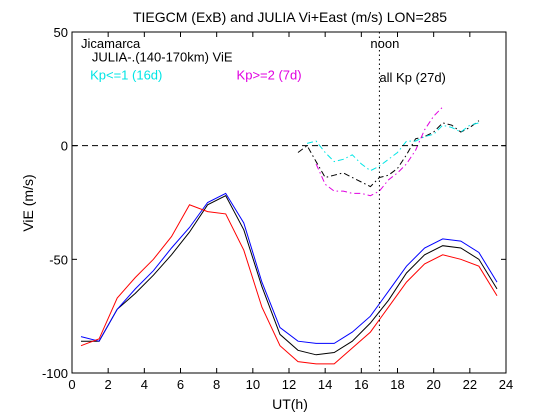  I want to click on annotation-6: all Kp (27d), so click(412, 77).